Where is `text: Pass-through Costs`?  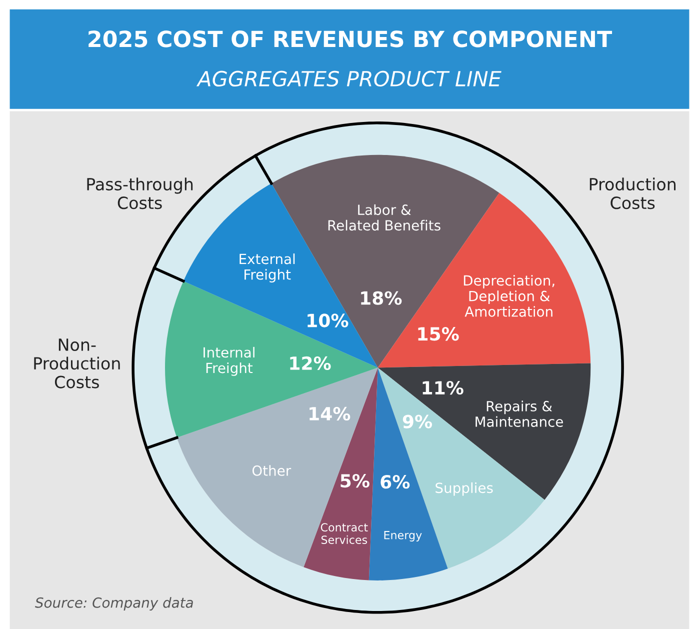
text: Pass-through Costs is located at coordinates (140, 194).